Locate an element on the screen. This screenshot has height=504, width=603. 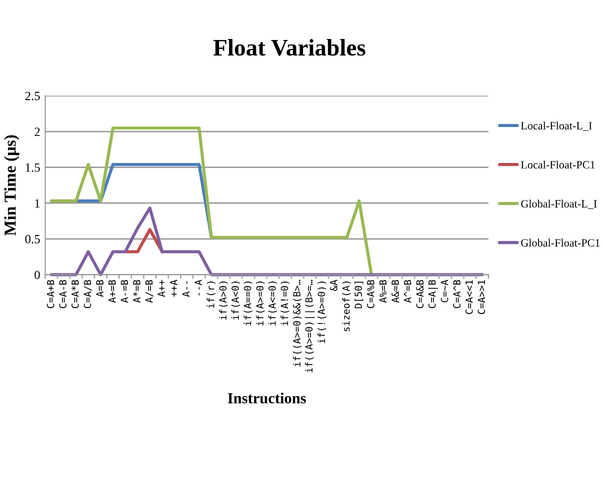
legend-label: Global-Float-PC1 is located at coordinates (560, 242).